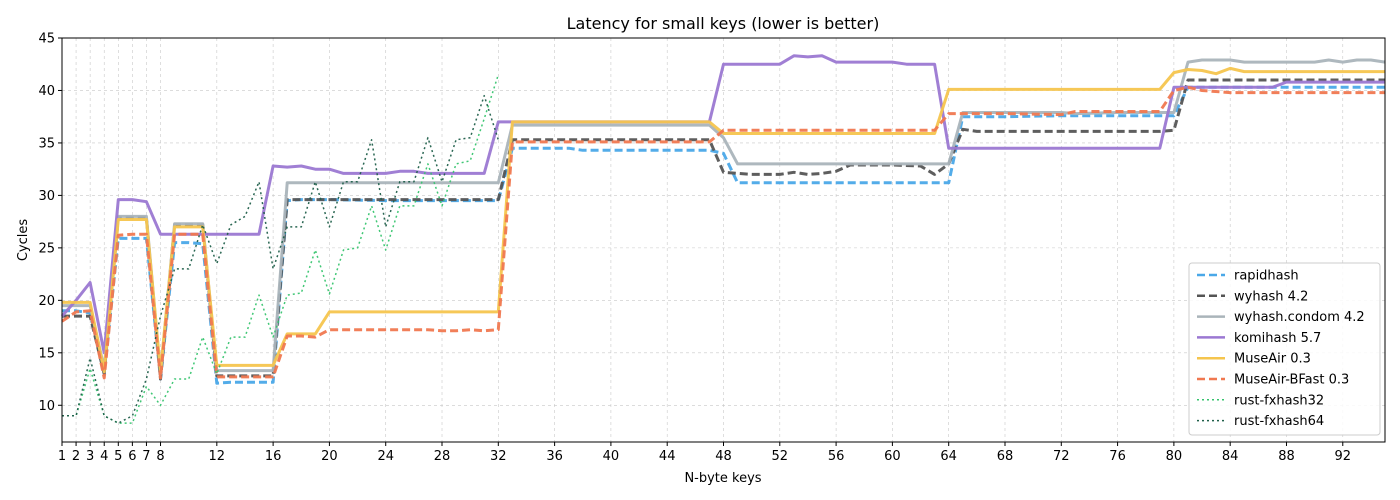 This screenshot has height=500, width=1400. Describe the element at coordinates (722, 478) in the screenshot. I see `x-axis-label: N-byte keys` at that location.